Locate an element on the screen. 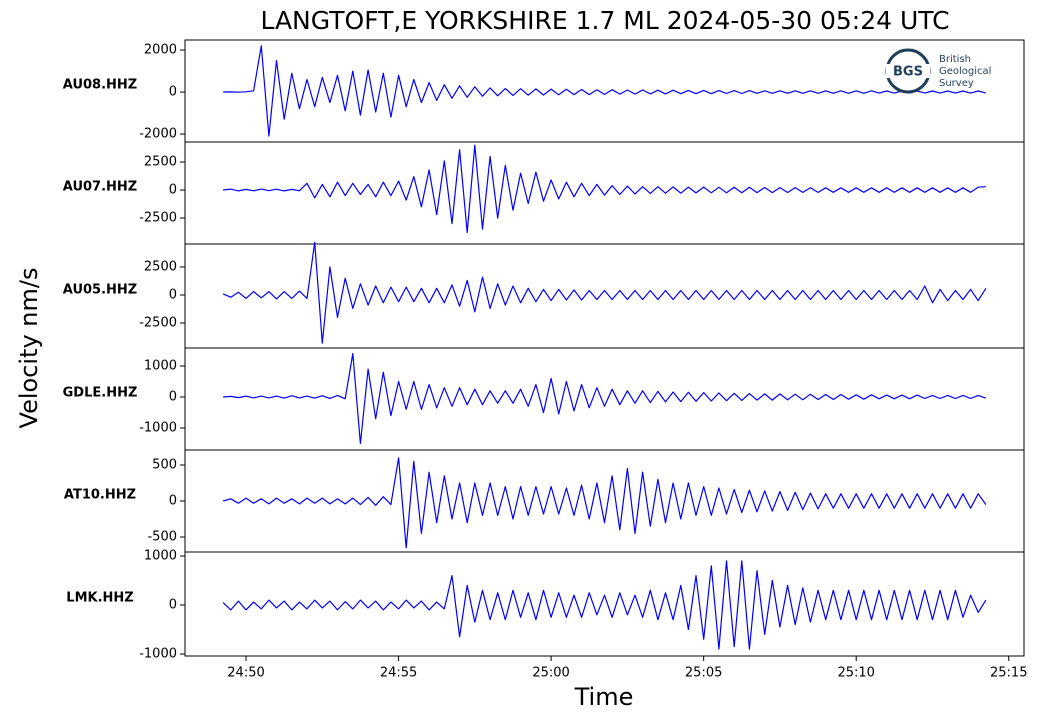 This screenshot has width=1046, height=723. station-label: AT10.HHZ is located at coordinates (100, 495).